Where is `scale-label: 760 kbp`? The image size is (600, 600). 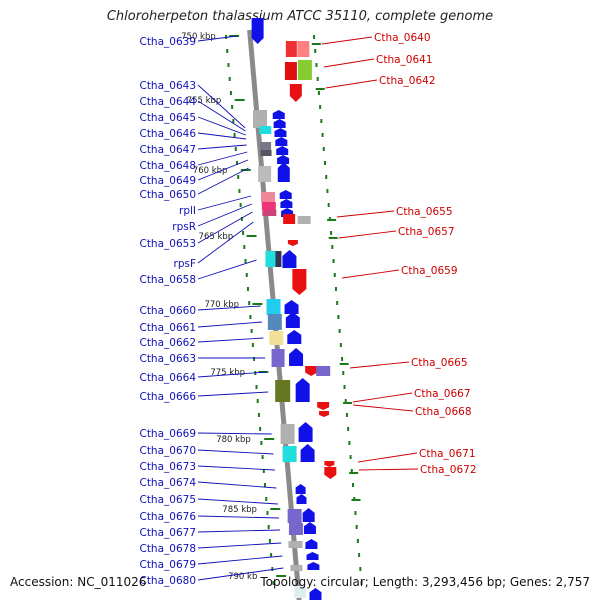
scale-label: 760 kbp is located at coordinates (210, 171).